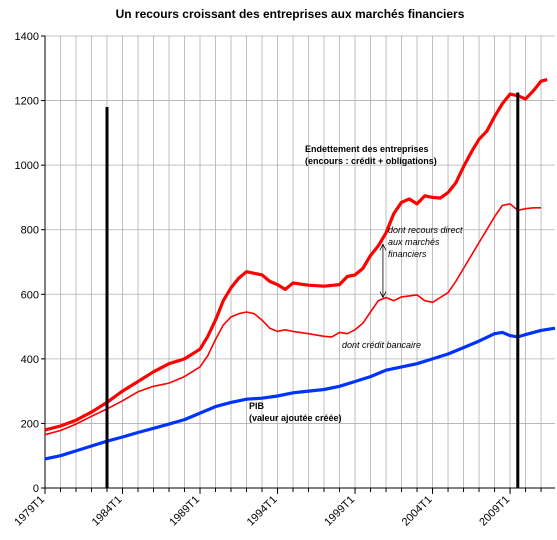 The height and width of the screenshot is (540, 557). Describe the element at coordinates (27, 37) in the screenshot. I see `y-tick-label: 1400` at that location.